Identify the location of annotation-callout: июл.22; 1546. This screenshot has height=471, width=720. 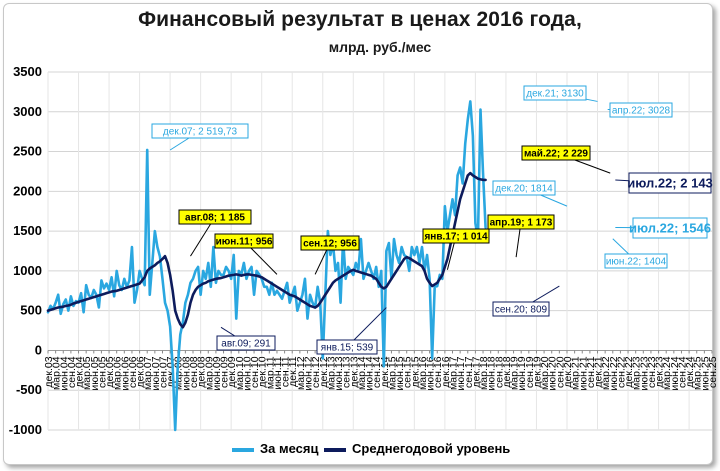
(663, 228).